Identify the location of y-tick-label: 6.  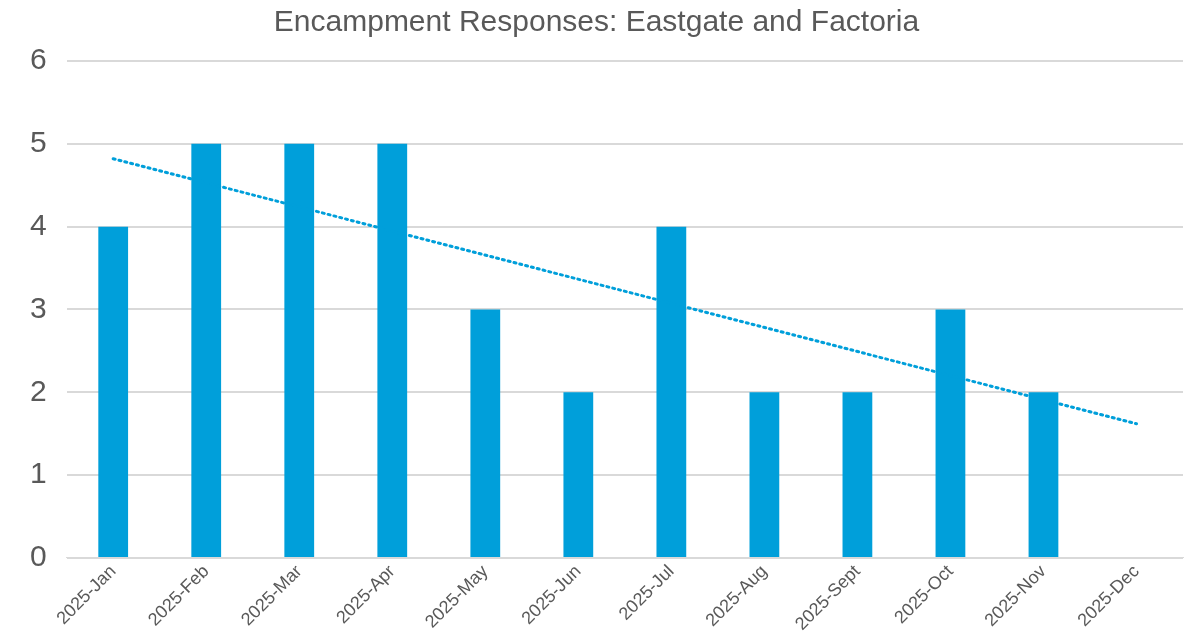
(38, 59).